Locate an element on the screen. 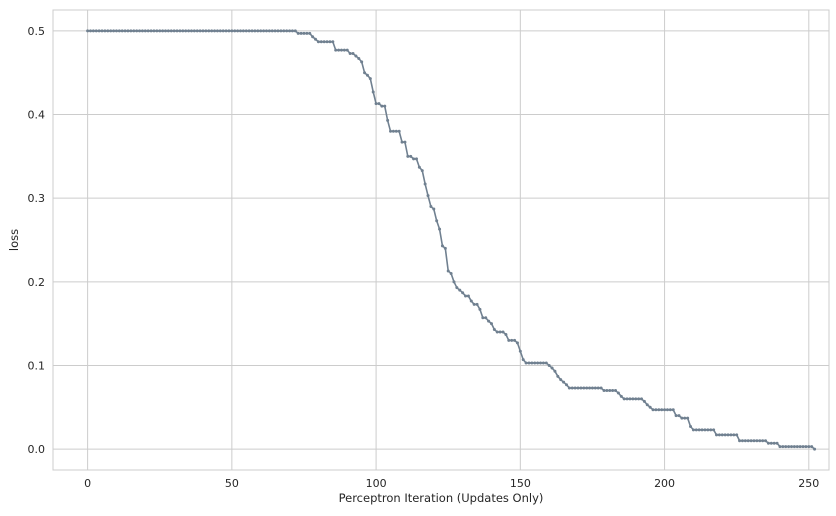  y-tick-label: 0.1 is located at coordinates (37, 365).